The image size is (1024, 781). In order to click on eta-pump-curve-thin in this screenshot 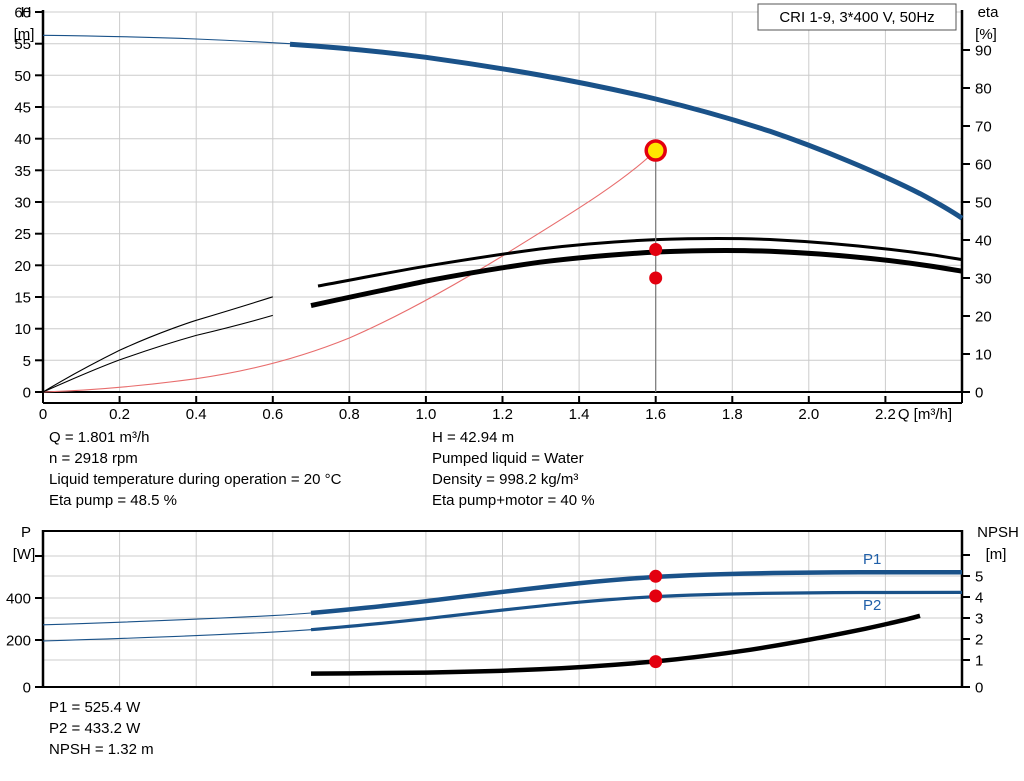, I will do `click(157, 344)`.